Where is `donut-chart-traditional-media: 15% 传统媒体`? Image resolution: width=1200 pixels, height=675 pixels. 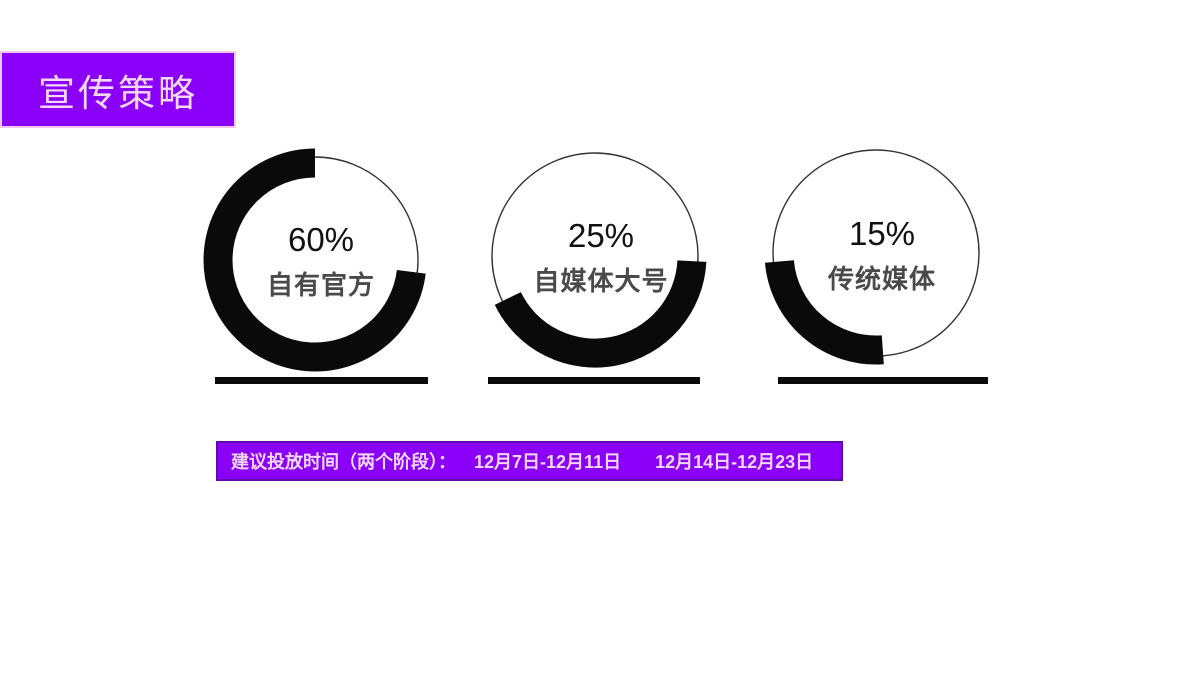 donut-chart-traditional-media: 15% 传统媒体 is located at coordinates (876, 253).